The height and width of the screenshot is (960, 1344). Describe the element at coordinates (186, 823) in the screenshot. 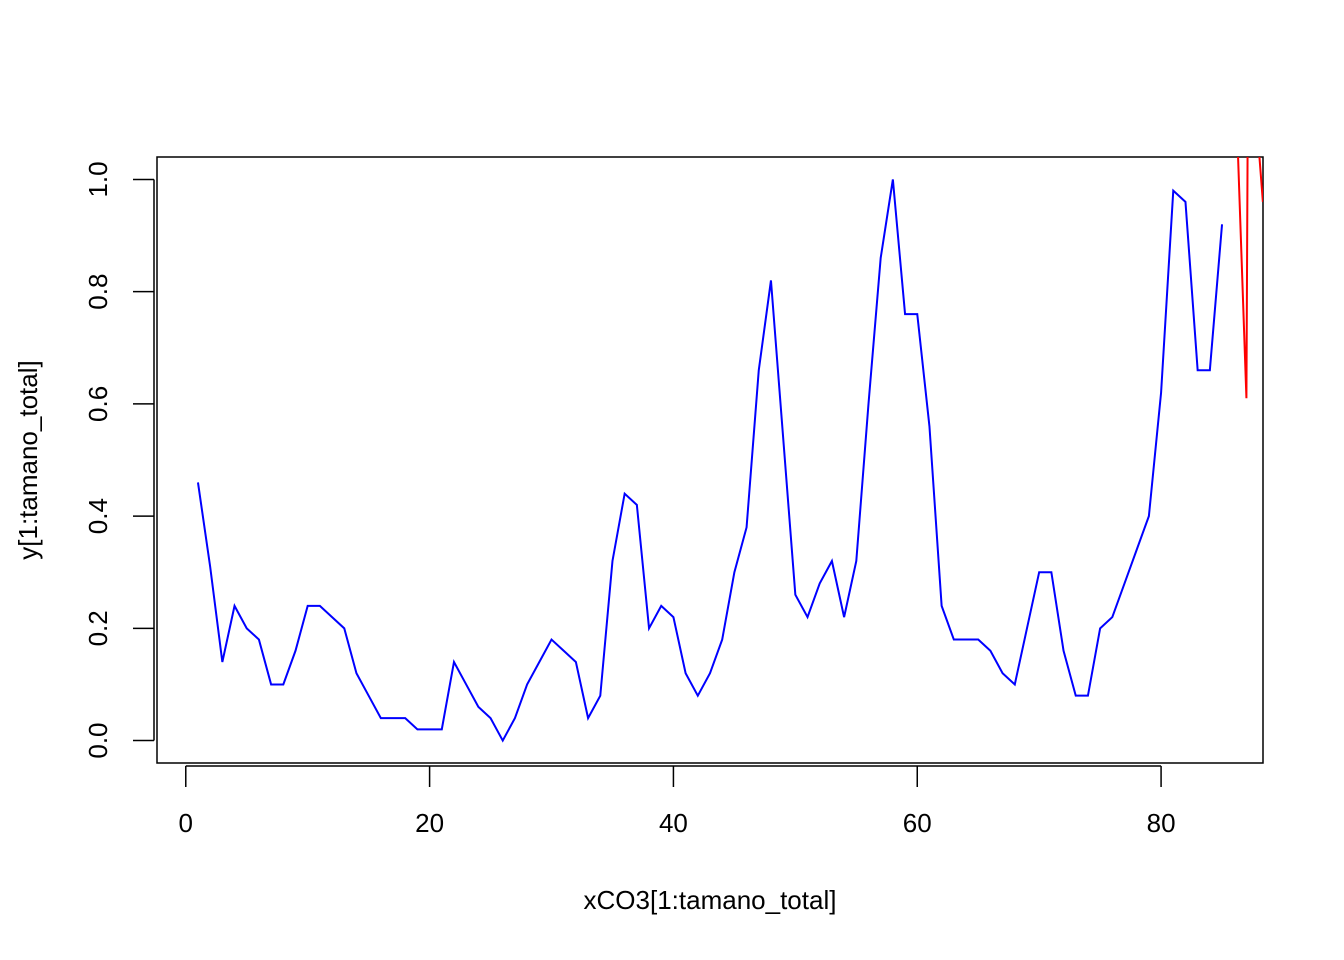

I see `x-tick-label: 0` at that location.